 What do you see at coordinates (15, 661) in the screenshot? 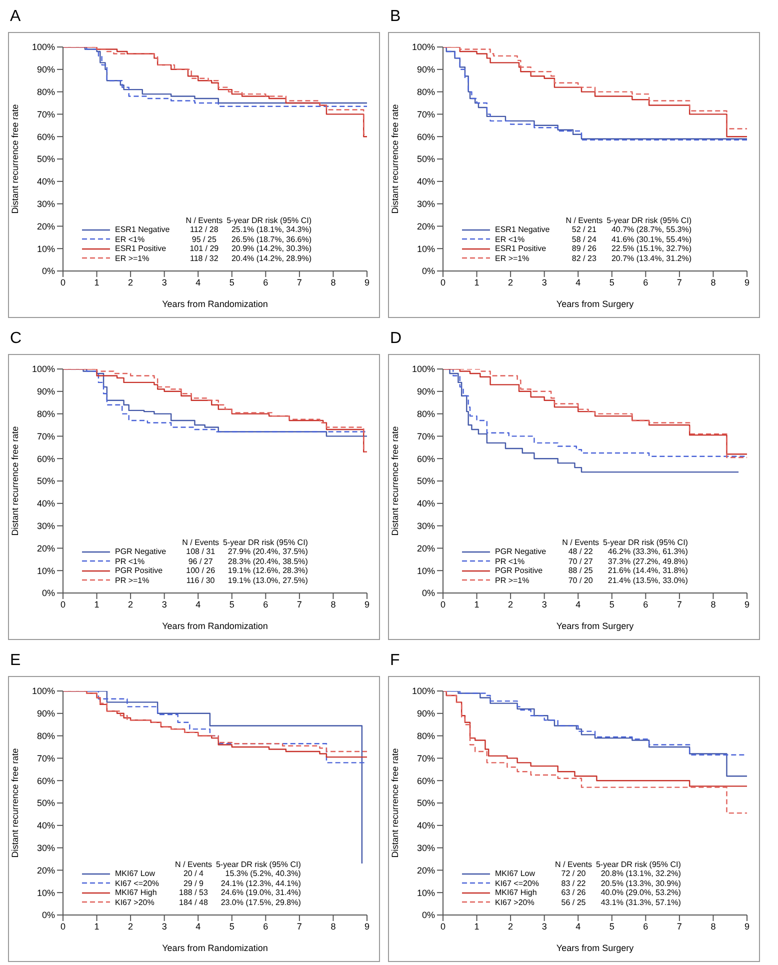
I see `chart-title: E` at bounding box center [15, 661].